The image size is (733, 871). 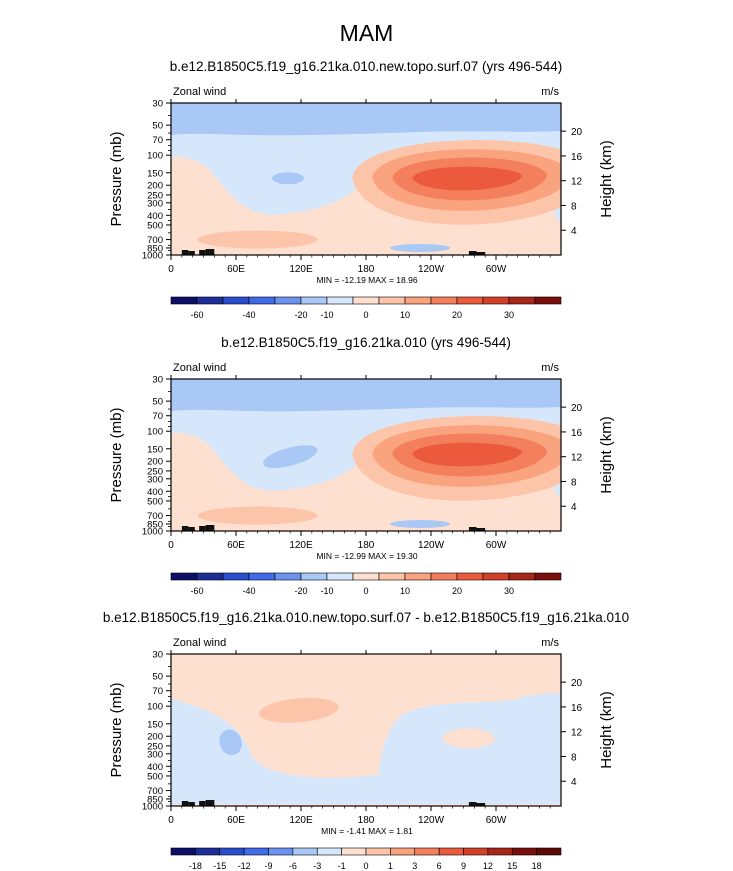 I want to click on y-tick-label: 300, so click(x=155, y=479).